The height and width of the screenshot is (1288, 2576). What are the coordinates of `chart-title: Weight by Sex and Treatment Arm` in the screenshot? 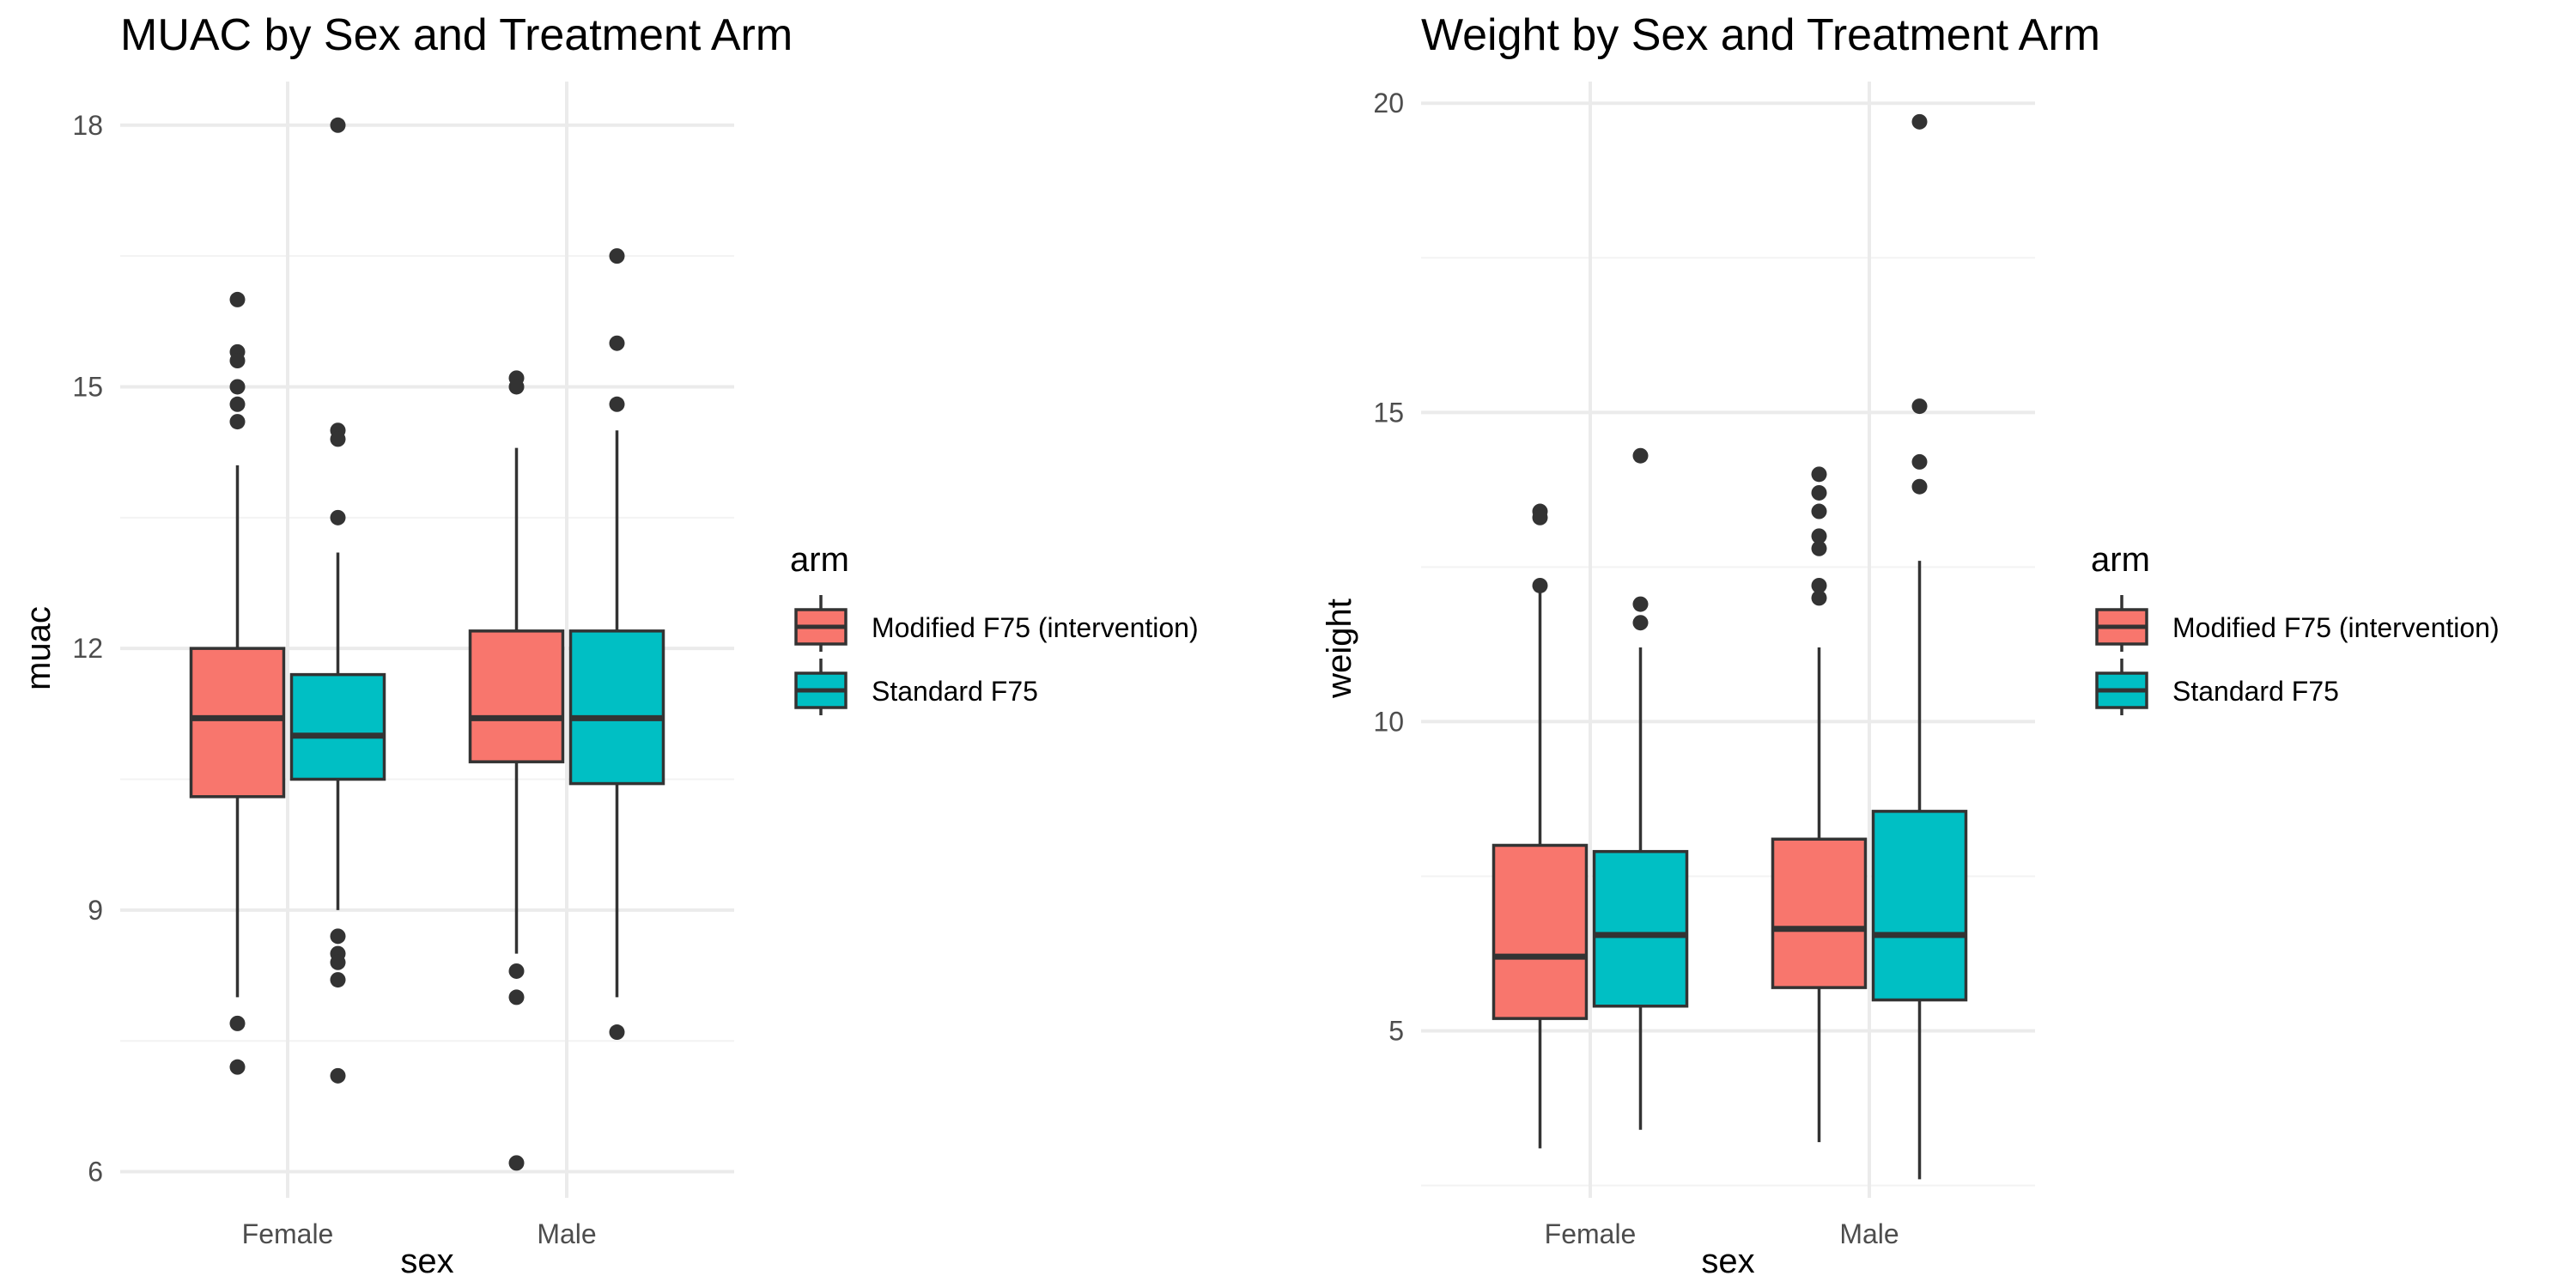 It's located at (1761, 35).